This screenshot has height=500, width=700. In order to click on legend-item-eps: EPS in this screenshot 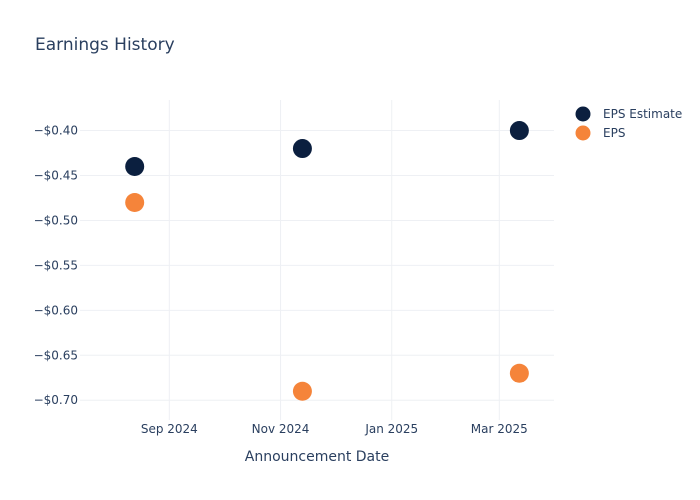, I will do `click(600, 133)`.